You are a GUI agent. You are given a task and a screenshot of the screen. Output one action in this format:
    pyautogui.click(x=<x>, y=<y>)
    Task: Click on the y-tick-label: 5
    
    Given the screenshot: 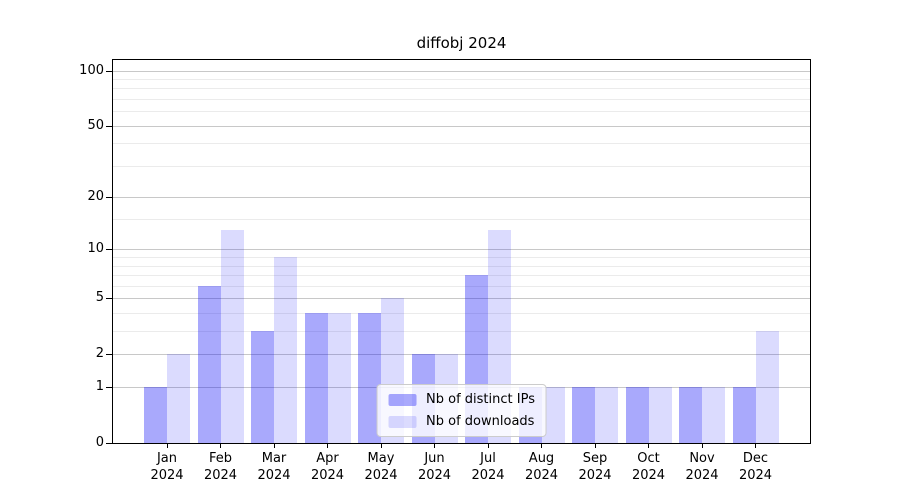 What is the action you would take?
    pyautogui.click(x=99, y=298)
    